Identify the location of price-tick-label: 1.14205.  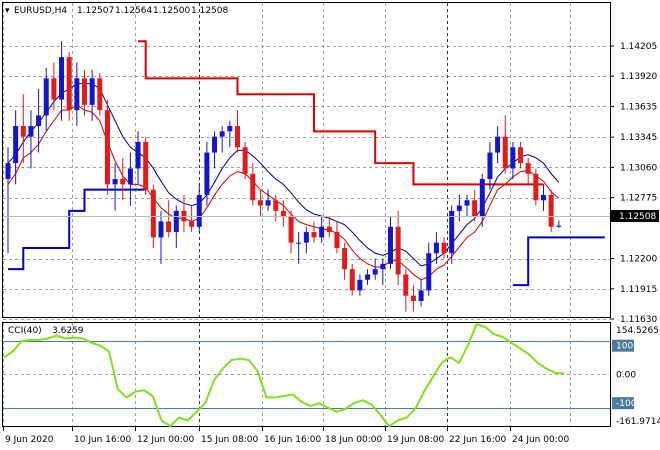
(638, 47).